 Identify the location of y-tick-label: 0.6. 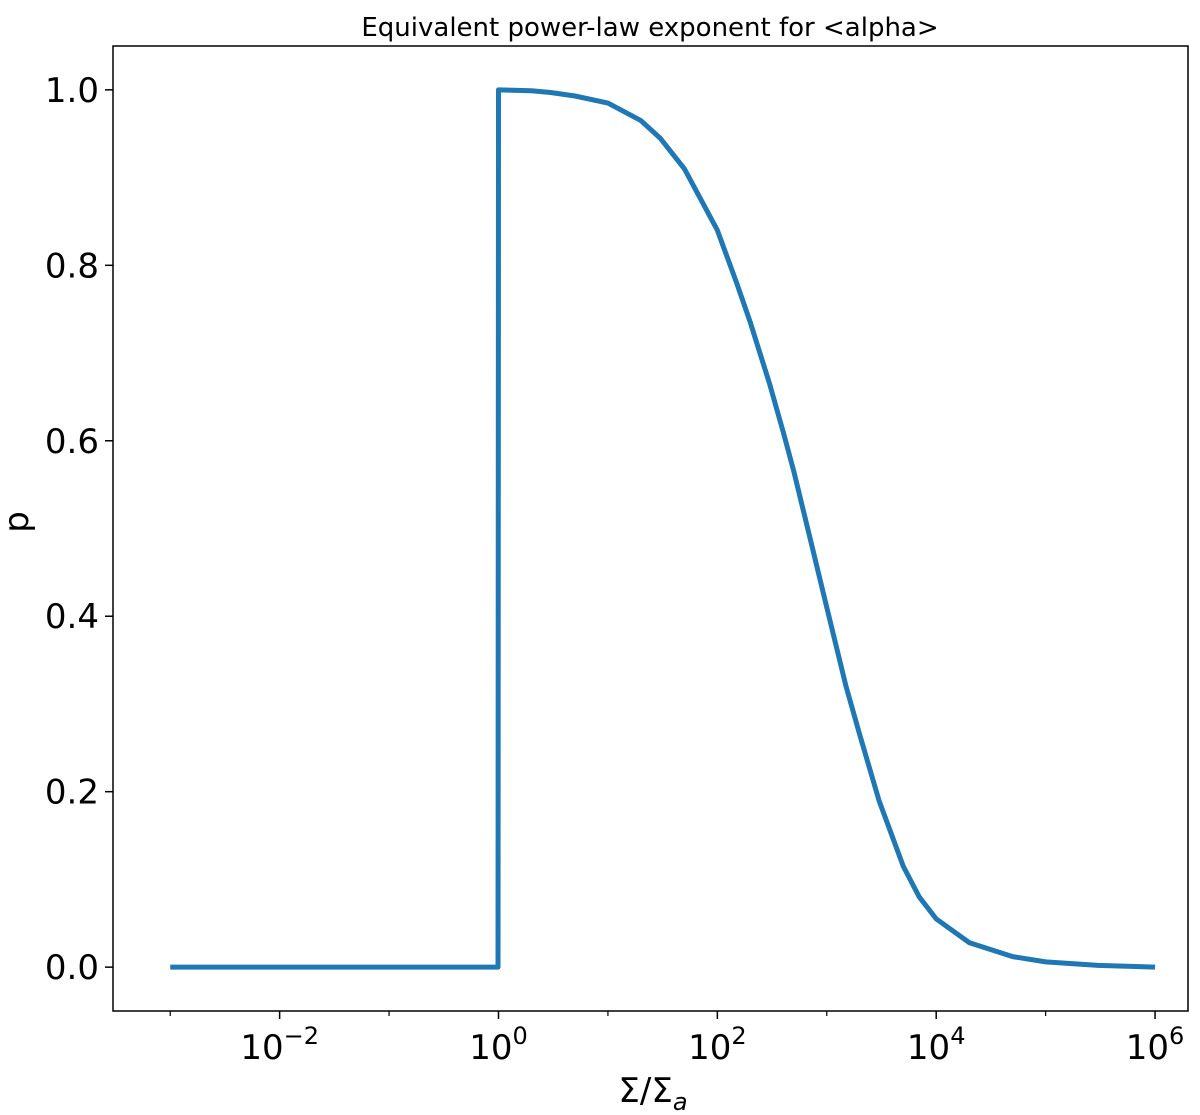
(72, 442).